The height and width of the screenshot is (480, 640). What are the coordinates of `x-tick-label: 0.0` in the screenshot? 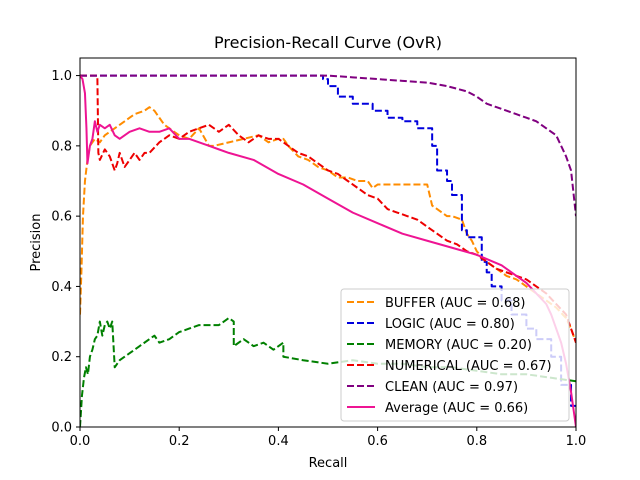 It's located at (80, 441).